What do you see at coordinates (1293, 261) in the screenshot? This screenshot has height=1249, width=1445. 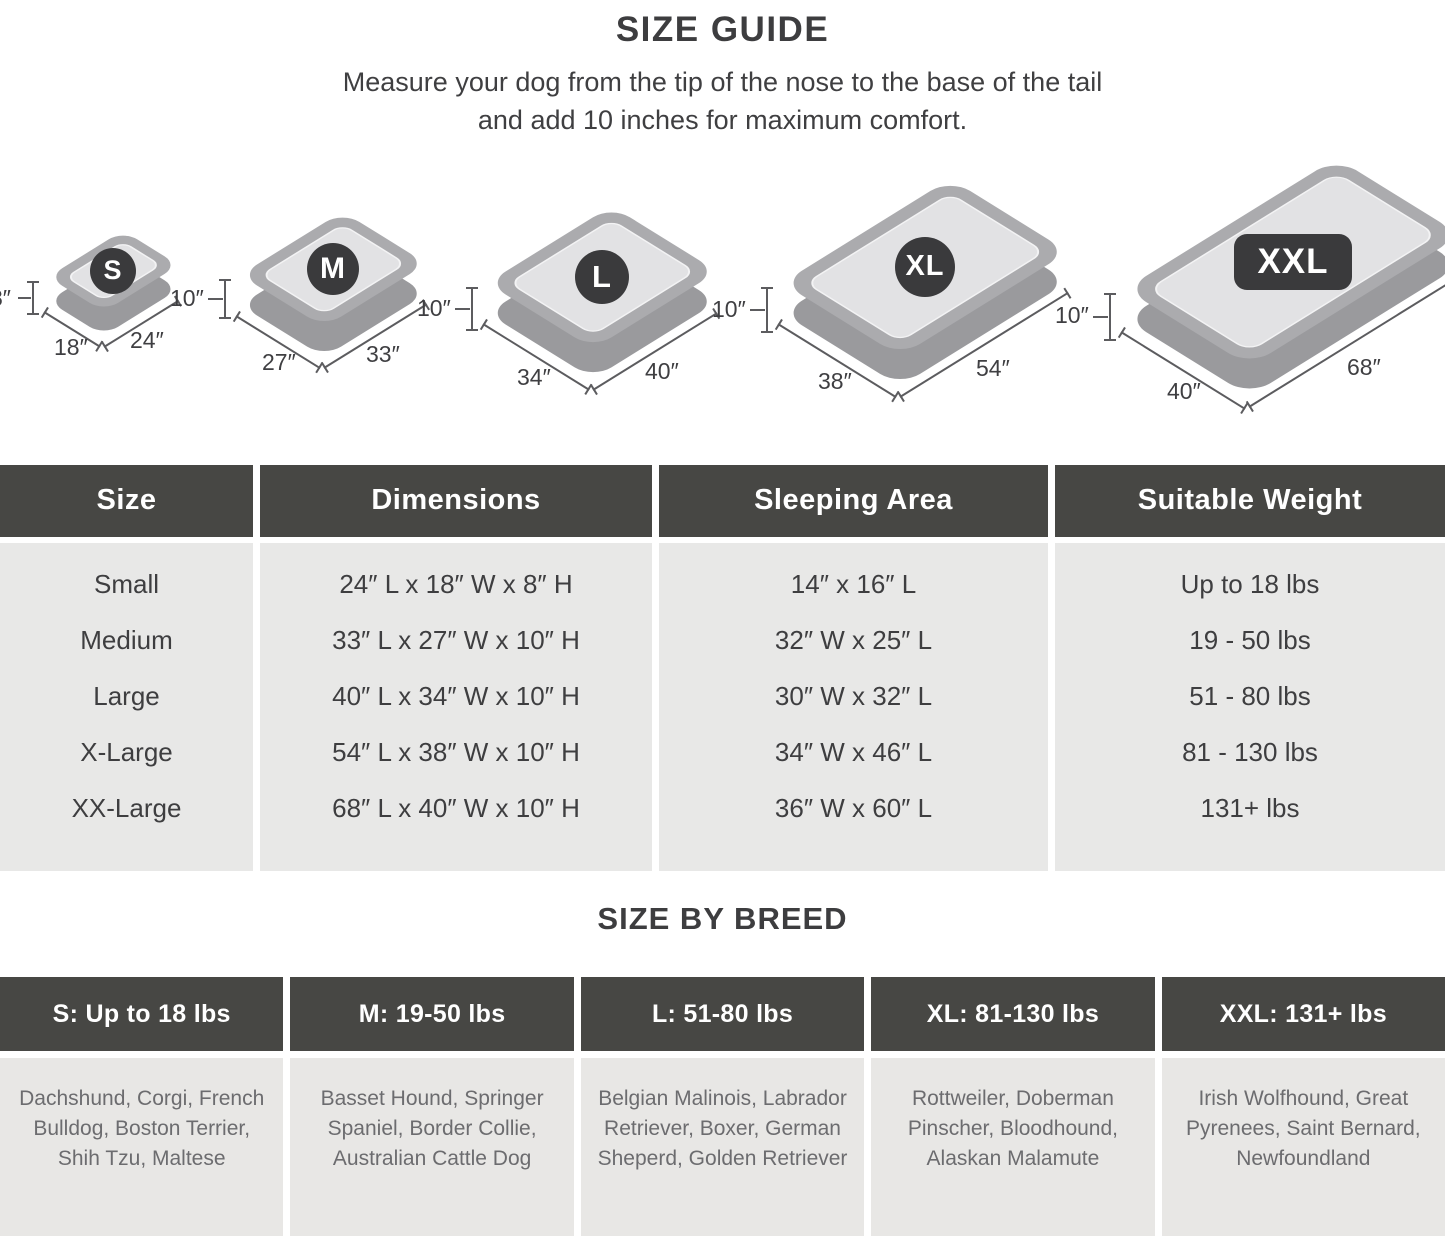 I see `size-badge-xxl: XXL` at bounding box center [1293, 261].